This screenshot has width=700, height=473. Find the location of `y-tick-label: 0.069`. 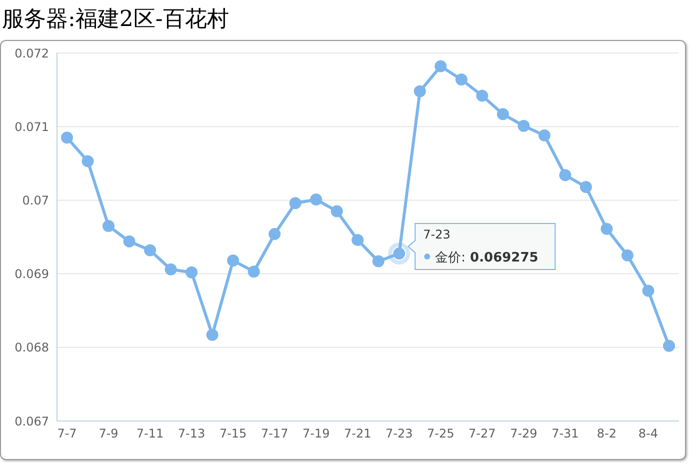

y-tick-label: 0.069 is located at coordinates (31, 274).